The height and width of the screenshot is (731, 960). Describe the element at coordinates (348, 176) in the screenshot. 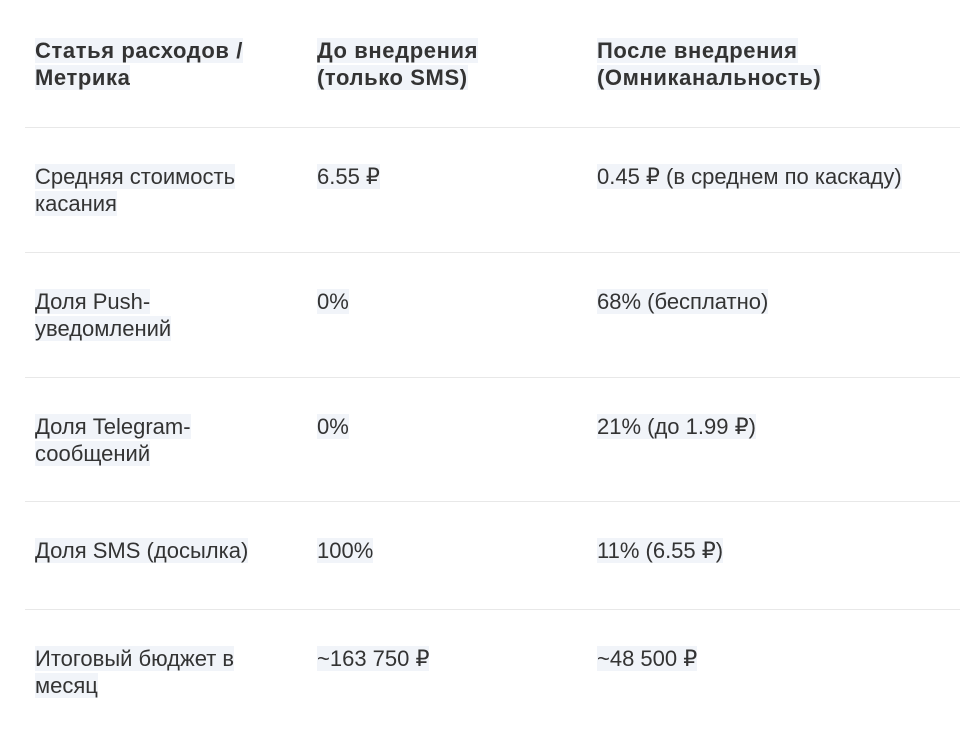

I see `cell-text: 6.55 ₽` at that location.